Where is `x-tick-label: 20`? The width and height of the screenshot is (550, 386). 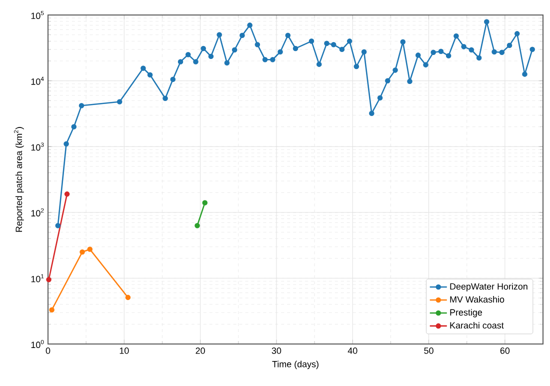 x-tick-label: 20 is located at coordinates (200, 351).